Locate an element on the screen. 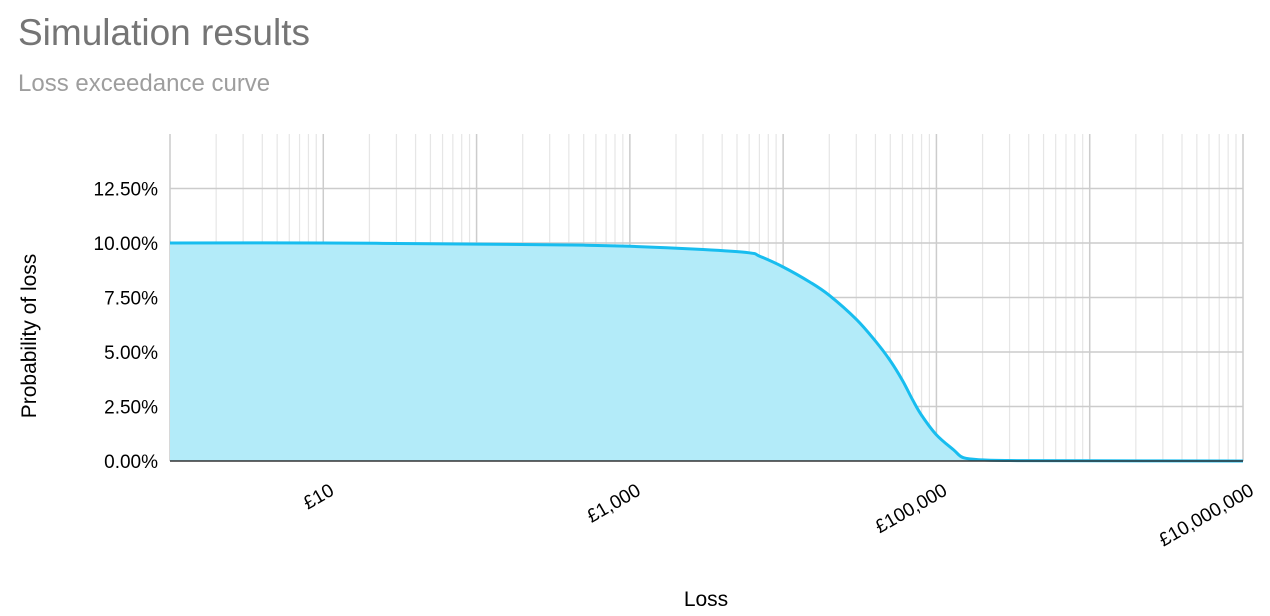  x-tick-label: £1,000 is located at coordinates (614, 503).